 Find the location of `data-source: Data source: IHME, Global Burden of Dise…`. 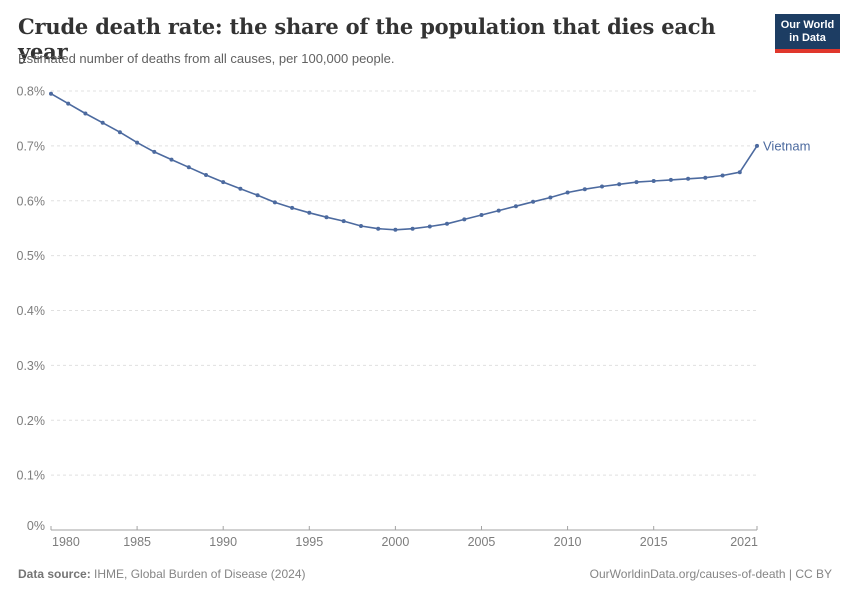

data-source: Data source: IHME, Global Burden of Dise… is located at coordinates (161, 574).